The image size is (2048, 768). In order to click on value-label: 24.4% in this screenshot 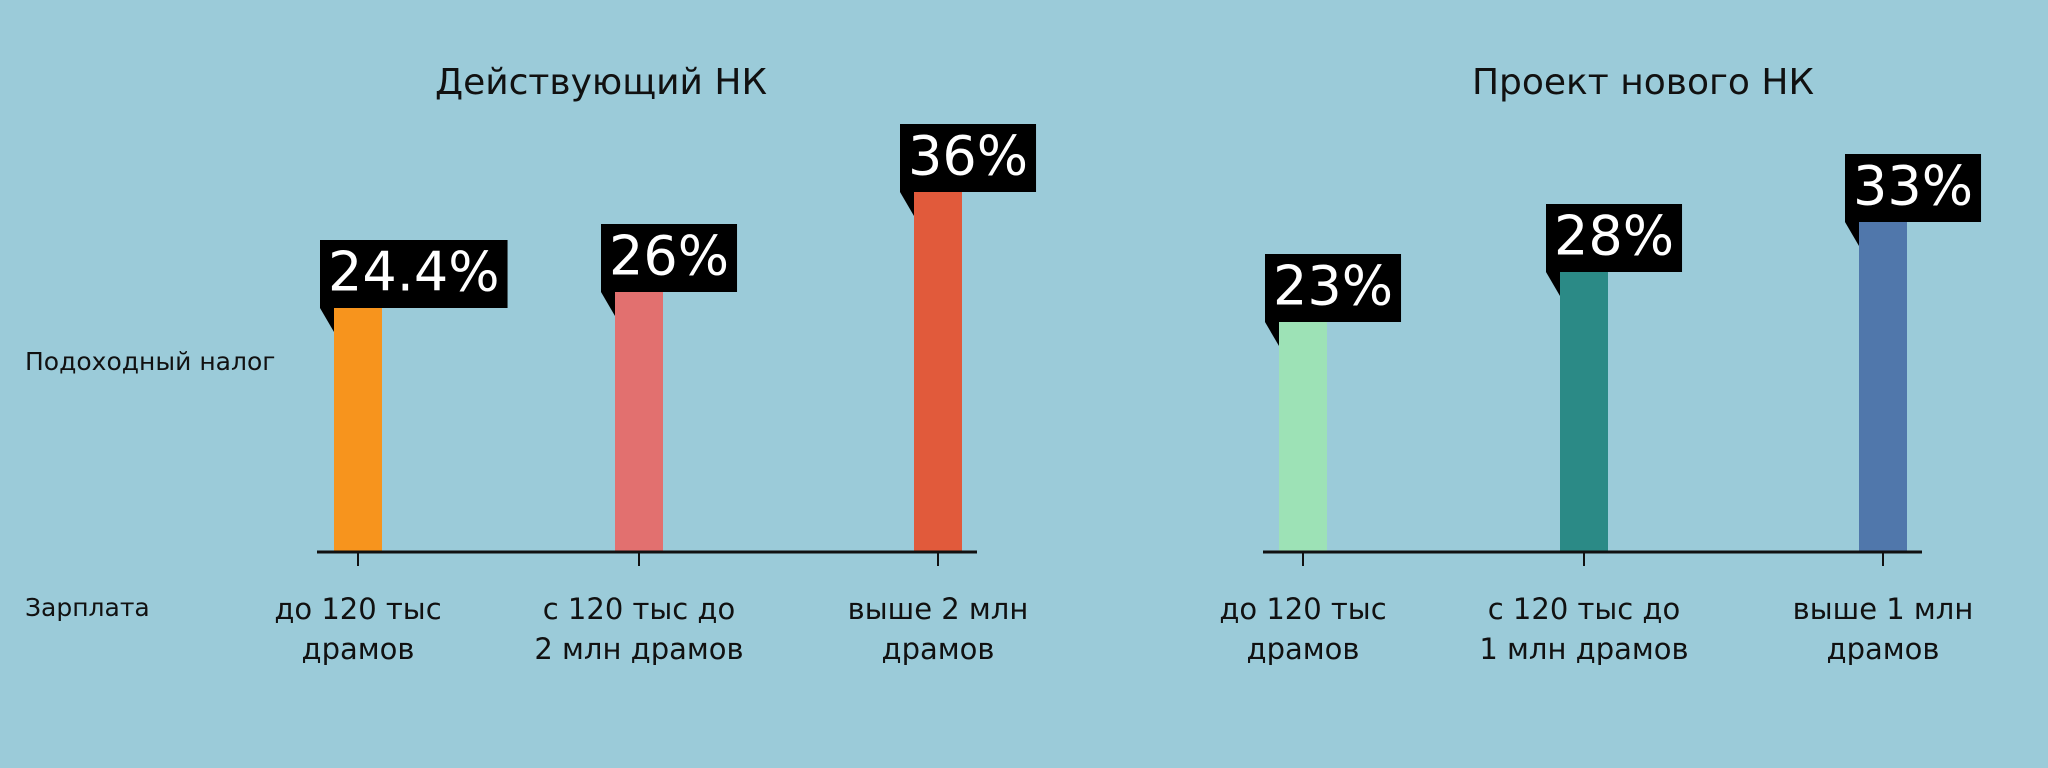, I will do `click(414, 272)`.